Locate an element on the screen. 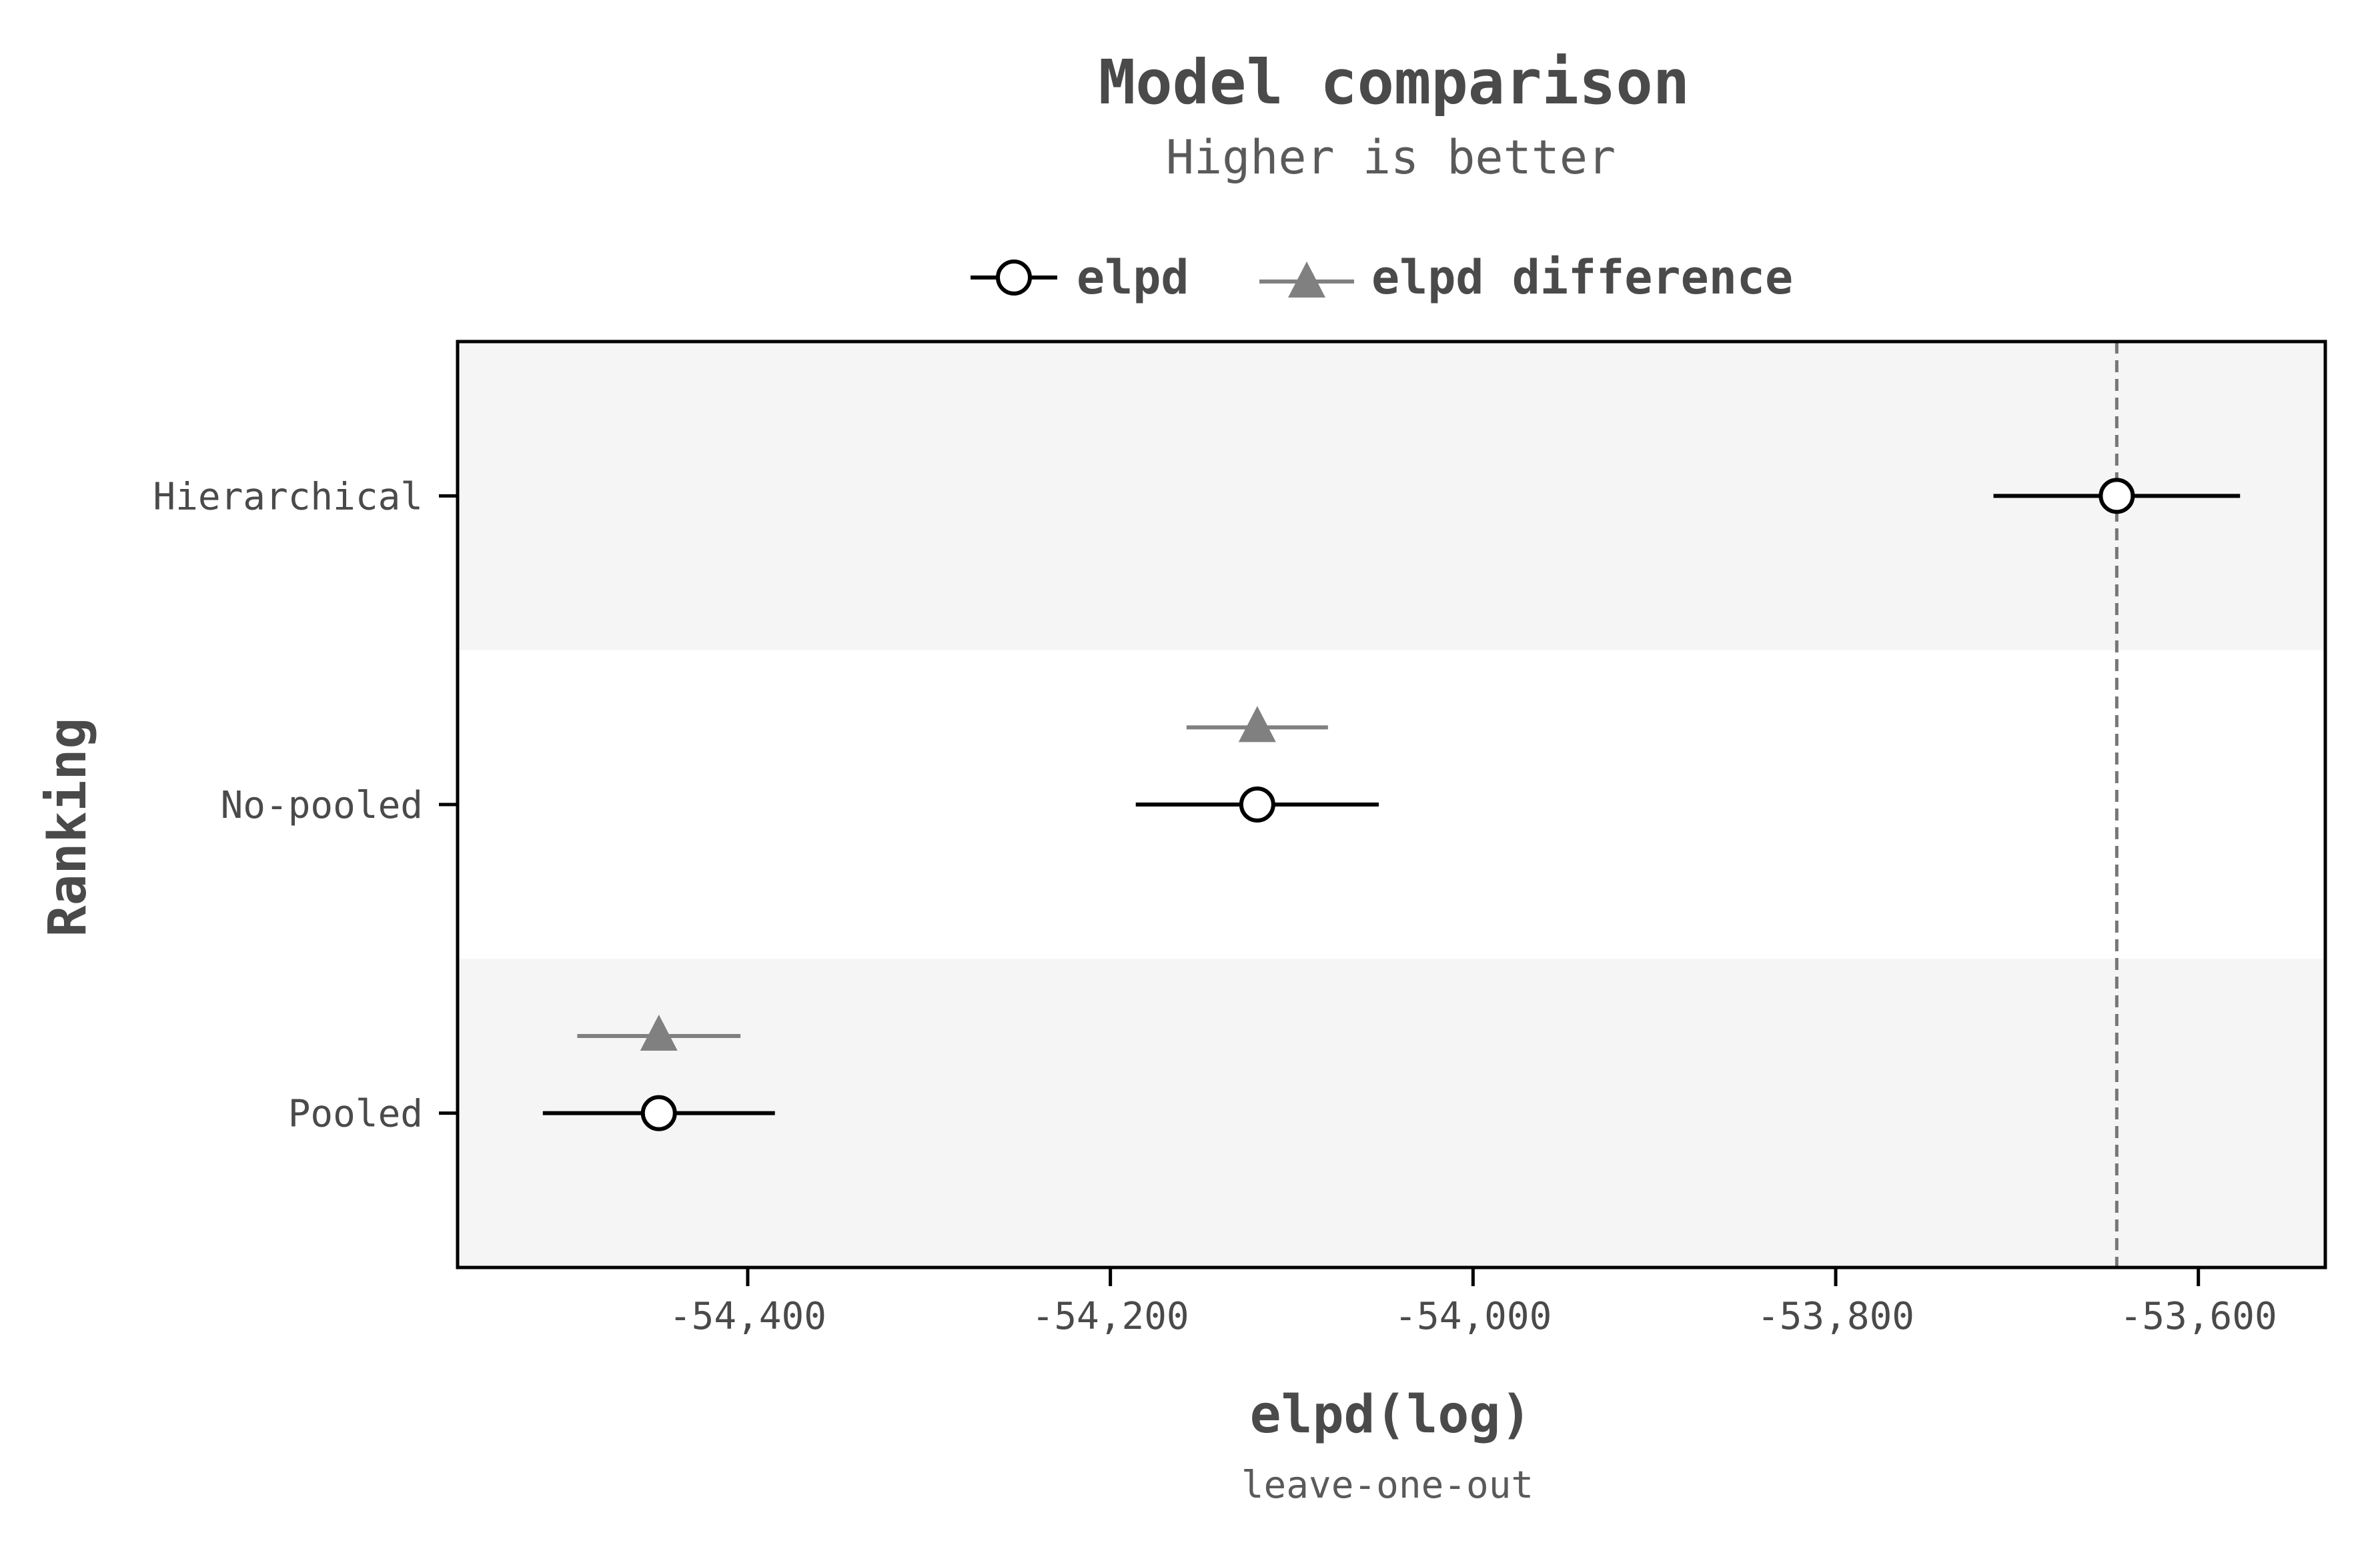  diff-pooled-marker is located at coordinates (659, 1033).